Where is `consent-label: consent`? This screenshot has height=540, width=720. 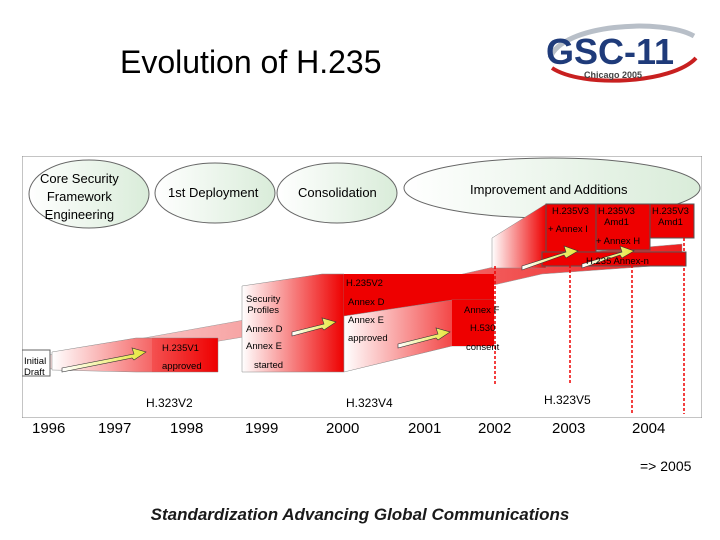
consent-label: consent is located at coordinates (483, 347).